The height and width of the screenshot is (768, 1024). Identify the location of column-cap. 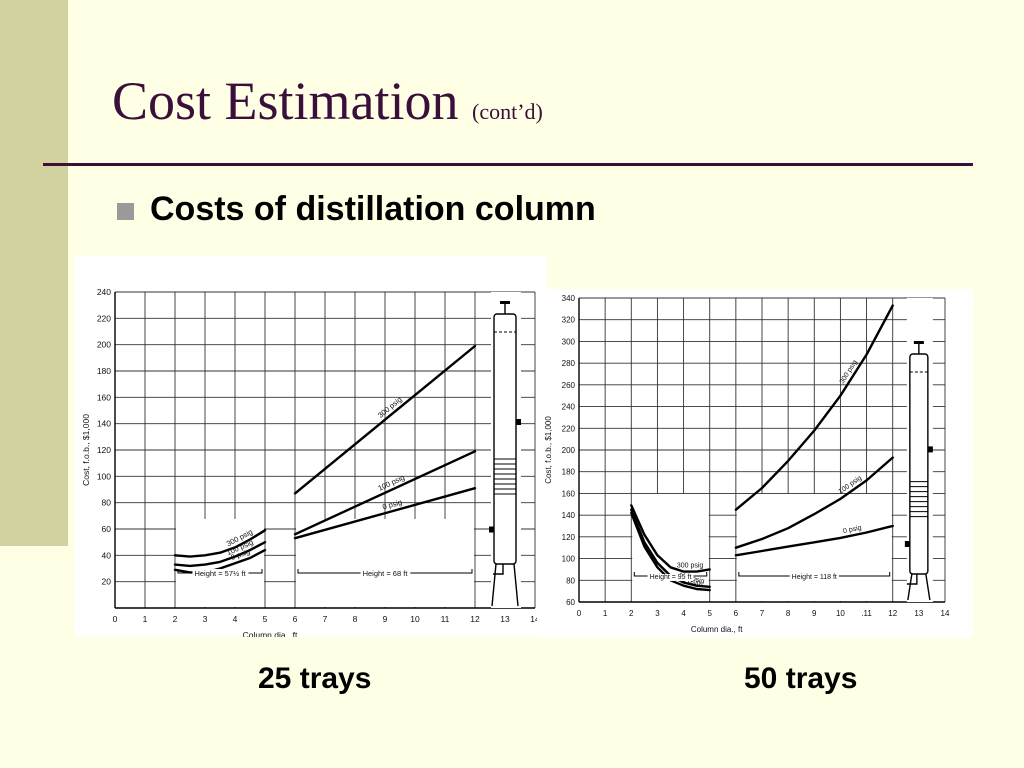
(505, 302).